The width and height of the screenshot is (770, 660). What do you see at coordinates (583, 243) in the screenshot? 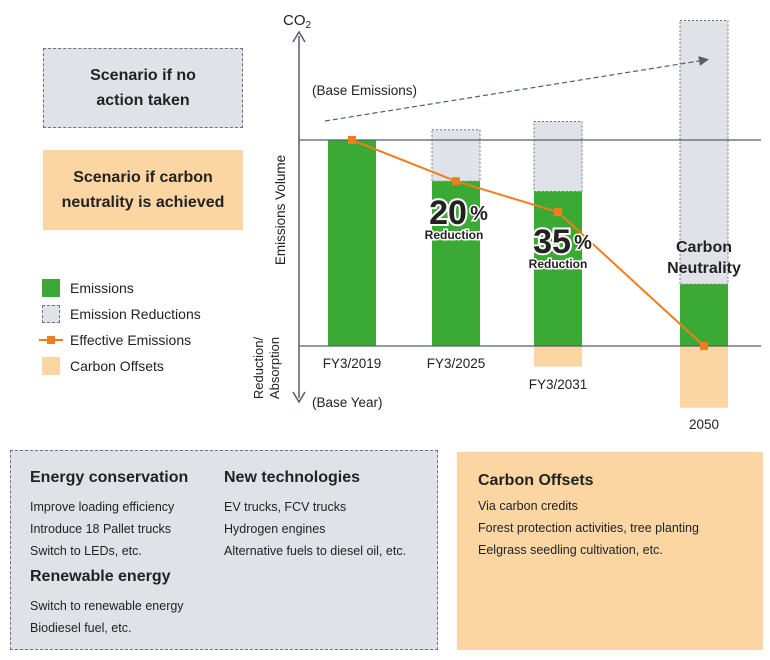
I see `reduction-2031-percent: %` at bounding box center [583, 243].